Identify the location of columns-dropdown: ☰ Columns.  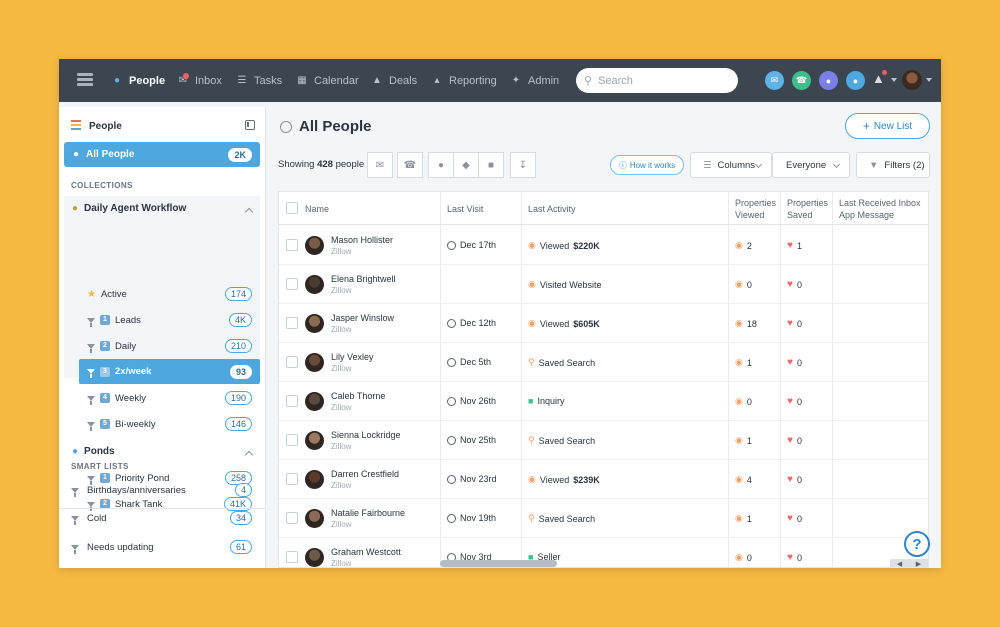
(731, 165).